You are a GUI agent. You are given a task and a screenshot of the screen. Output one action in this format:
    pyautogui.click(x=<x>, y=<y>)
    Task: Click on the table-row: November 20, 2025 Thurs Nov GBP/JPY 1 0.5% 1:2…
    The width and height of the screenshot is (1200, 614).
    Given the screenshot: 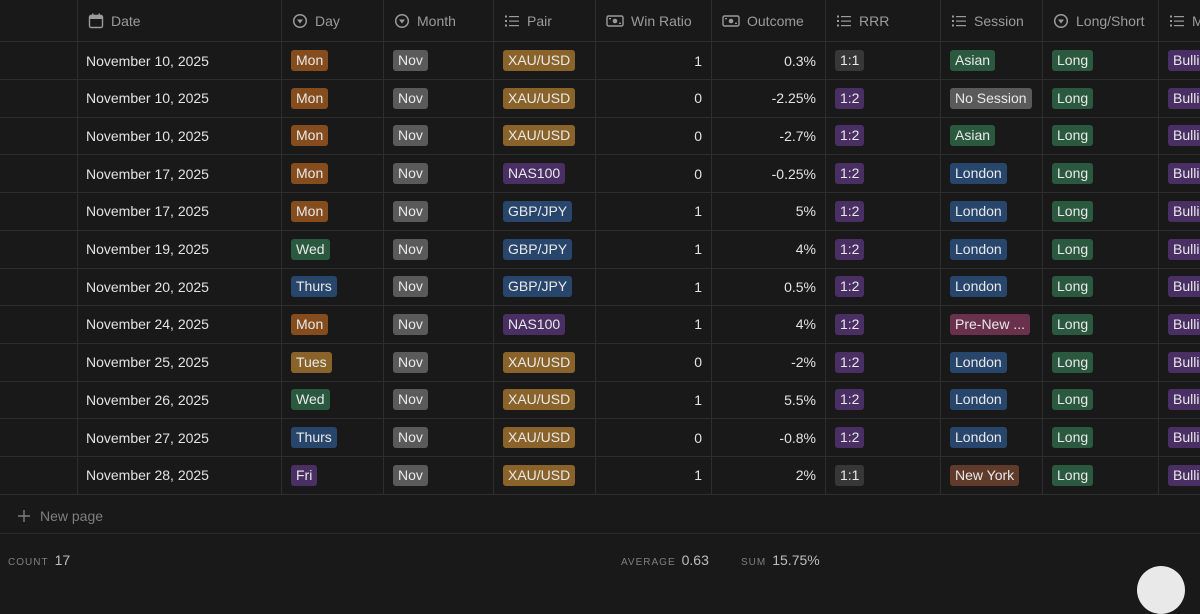 What is the action you would take?
    pyautogui.click(x=600, y=287)
    